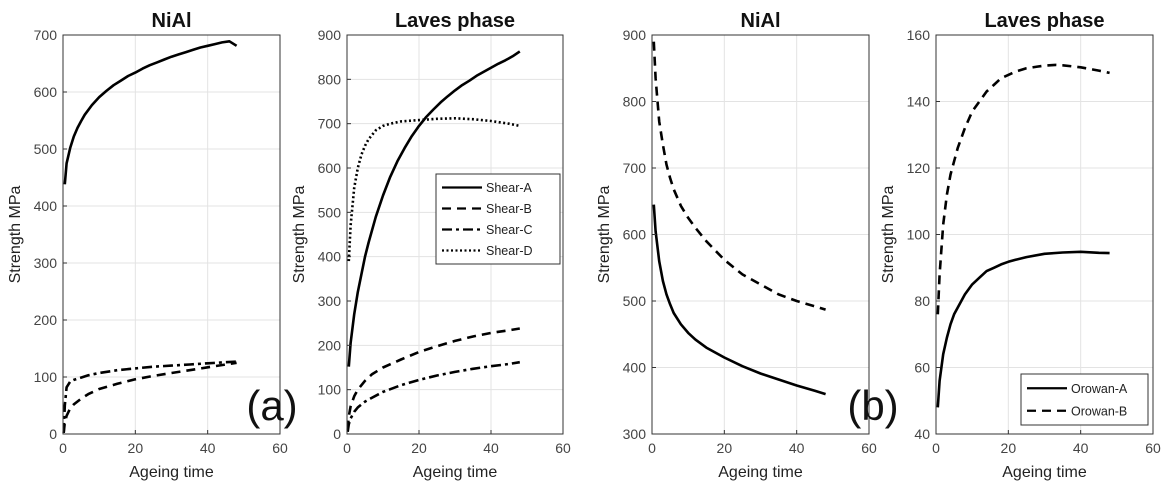 This screenshot has height=488, width=1163. I want to click on legend-entry-shear-a: Shear-A, so click(509, 188).